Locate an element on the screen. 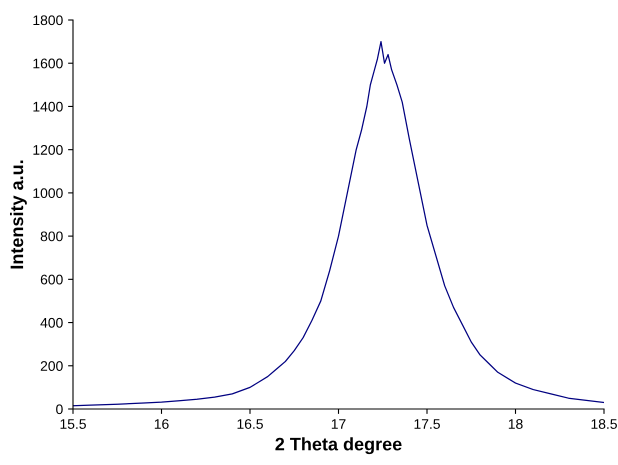 The width and height of the screenshot is (618, 465). y-tick-label: 200 is located at coordinates (51, 366).